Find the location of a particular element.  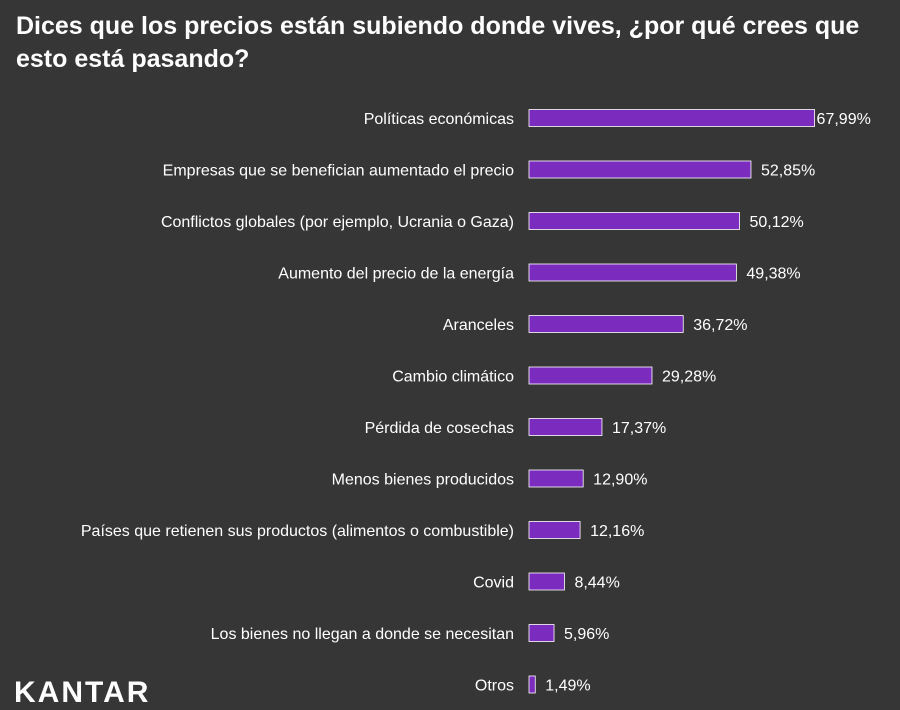

category-label: Aranceles is located at coordinates (478, 325).